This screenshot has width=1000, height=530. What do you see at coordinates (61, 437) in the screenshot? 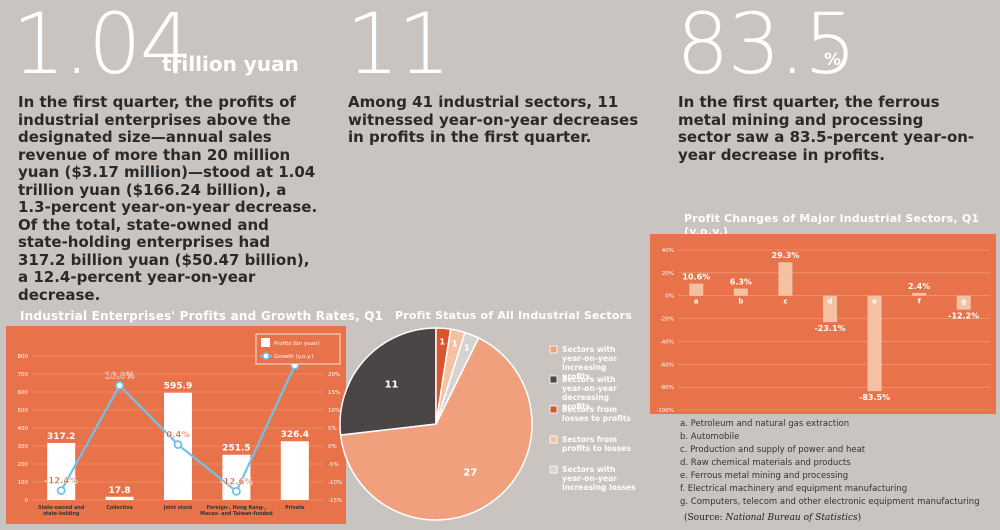
I see `chart1-bar-label: 317.2` at bounding box center [61, 437].